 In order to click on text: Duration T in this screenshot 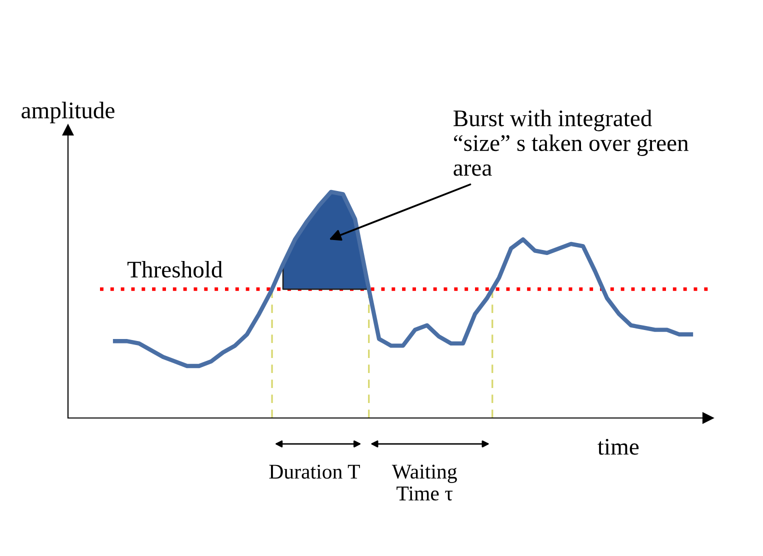, I will do `click(314, 471)`.